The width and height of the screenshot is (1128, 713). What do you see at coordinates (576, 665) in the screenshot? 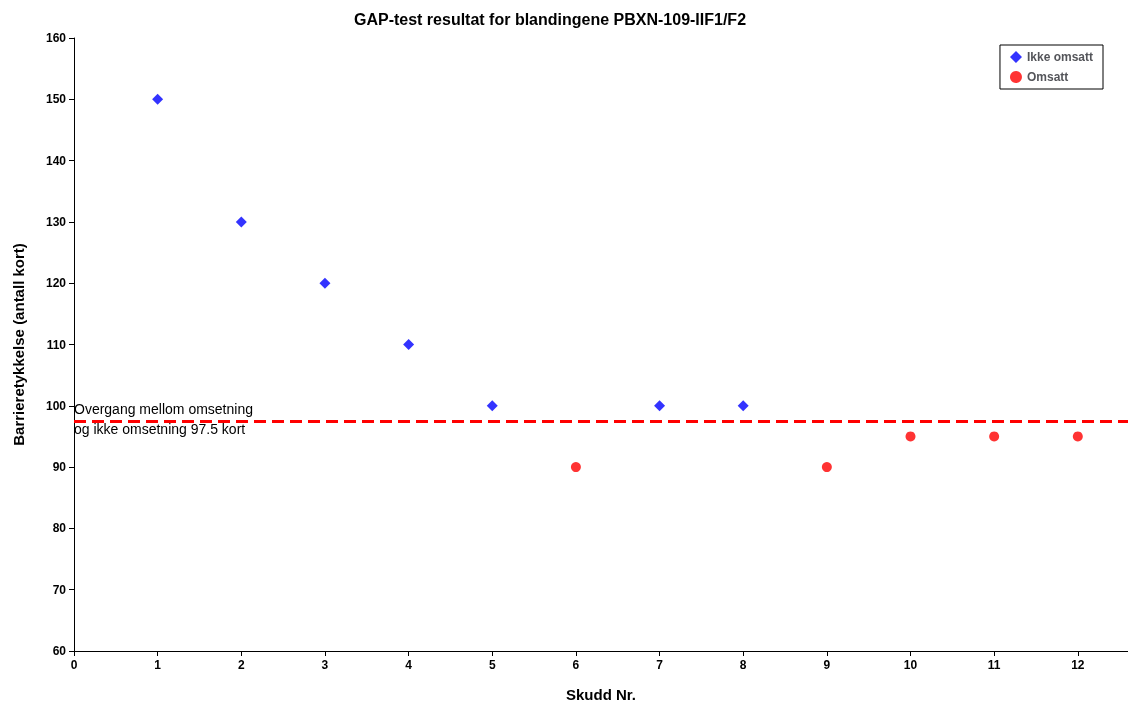
I see `x-tick-label: 6` at bounding box center [576, 665].